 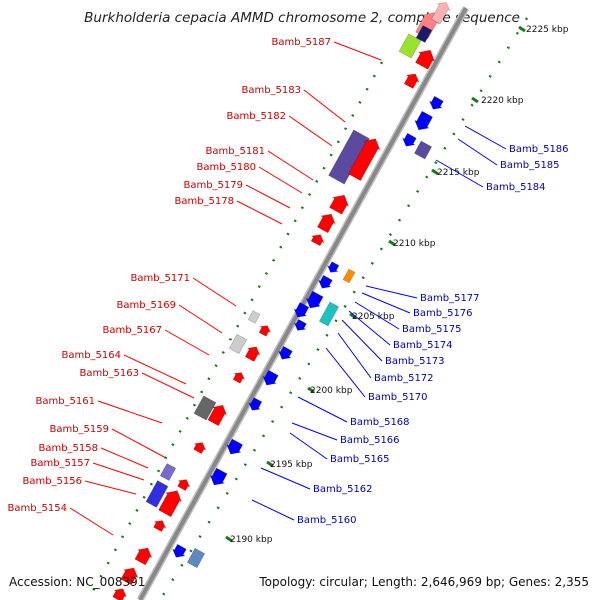 I want to click on forward-gene-label: Bamb_5169, so click(x=146, y=305).